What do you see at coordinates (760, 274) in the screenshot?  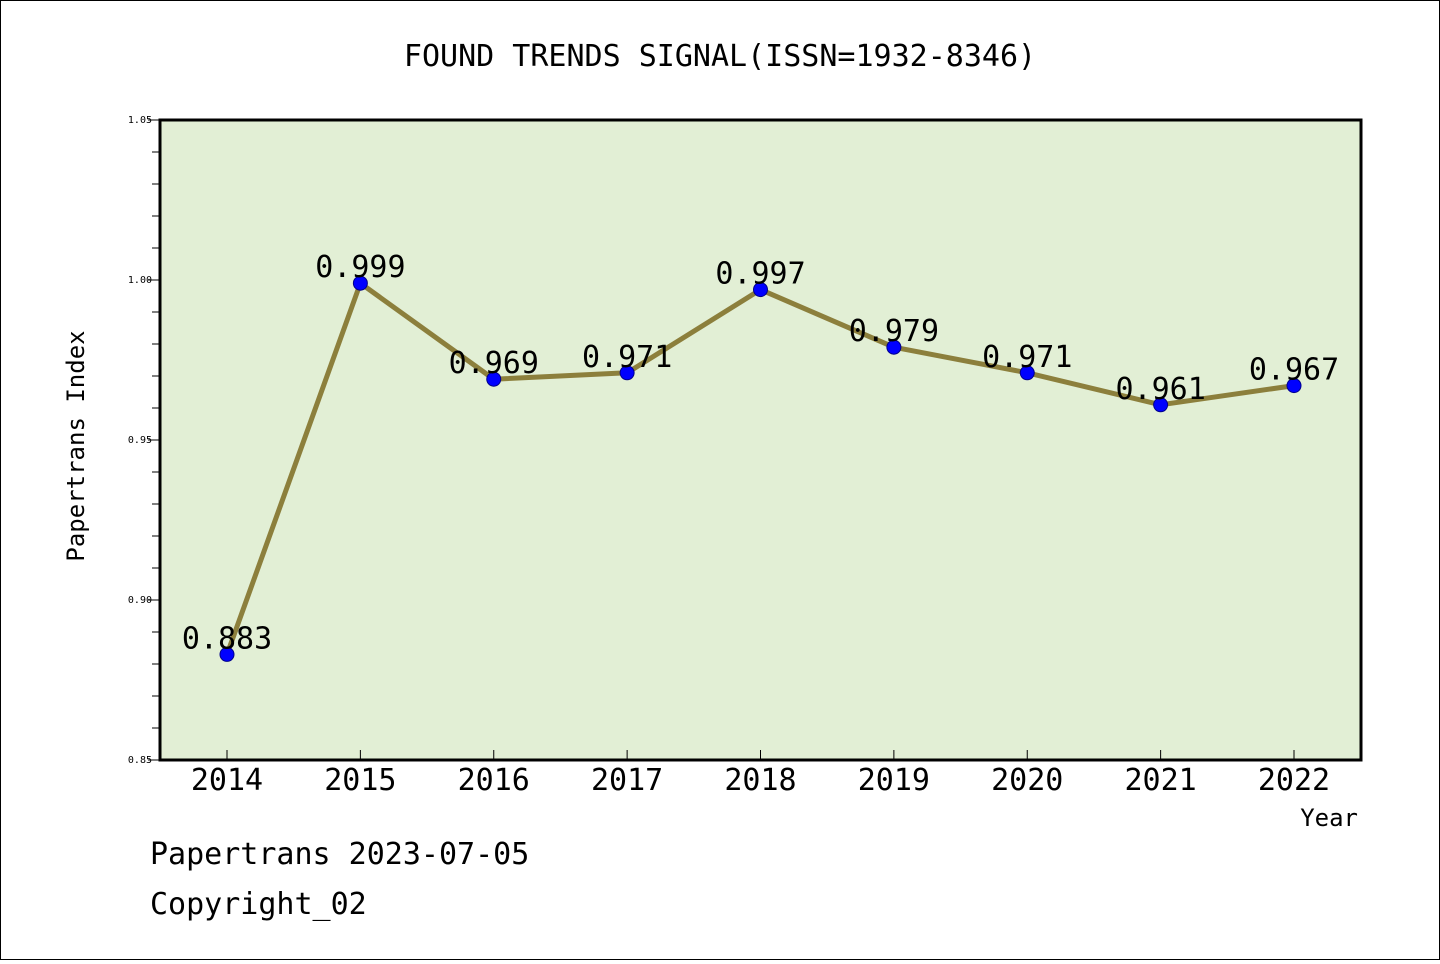 I see `data-label: 0.997` at bounding box center [760, 274].